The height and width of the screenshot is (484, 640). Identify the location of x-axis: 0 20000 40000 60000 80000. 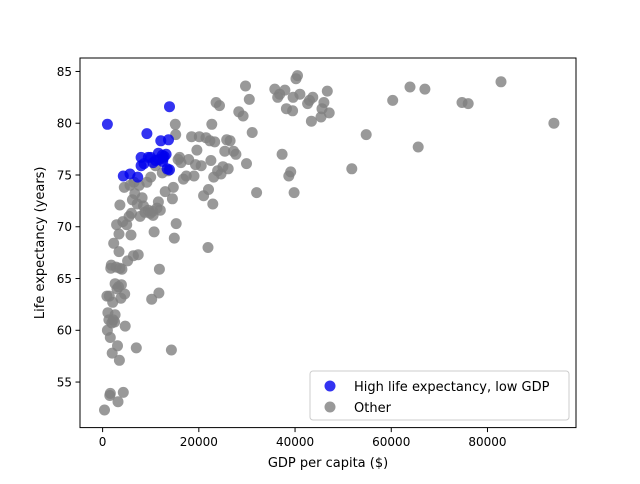
(303, 438).